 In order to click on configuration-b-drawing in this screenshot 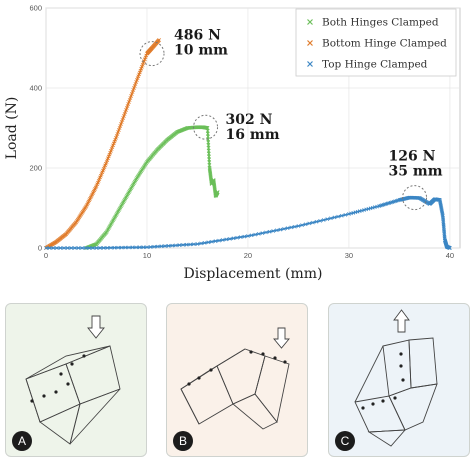, I will do `click(235, 378)`.